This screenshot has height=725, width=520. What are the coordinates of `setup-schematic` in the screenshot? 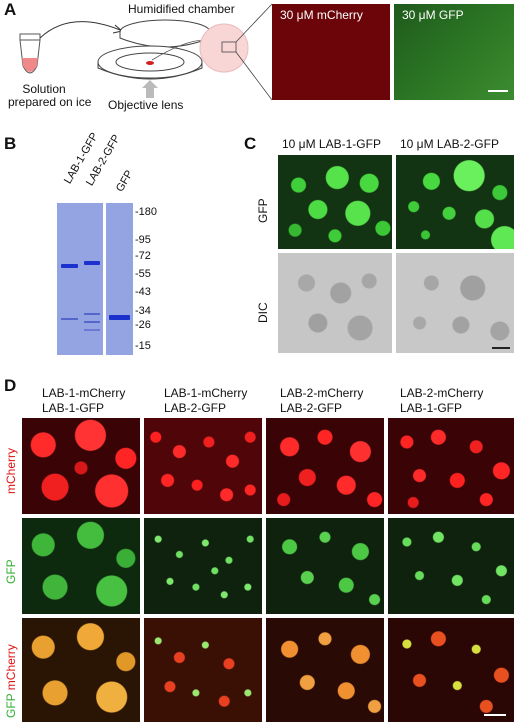 It's located at (146, 52).